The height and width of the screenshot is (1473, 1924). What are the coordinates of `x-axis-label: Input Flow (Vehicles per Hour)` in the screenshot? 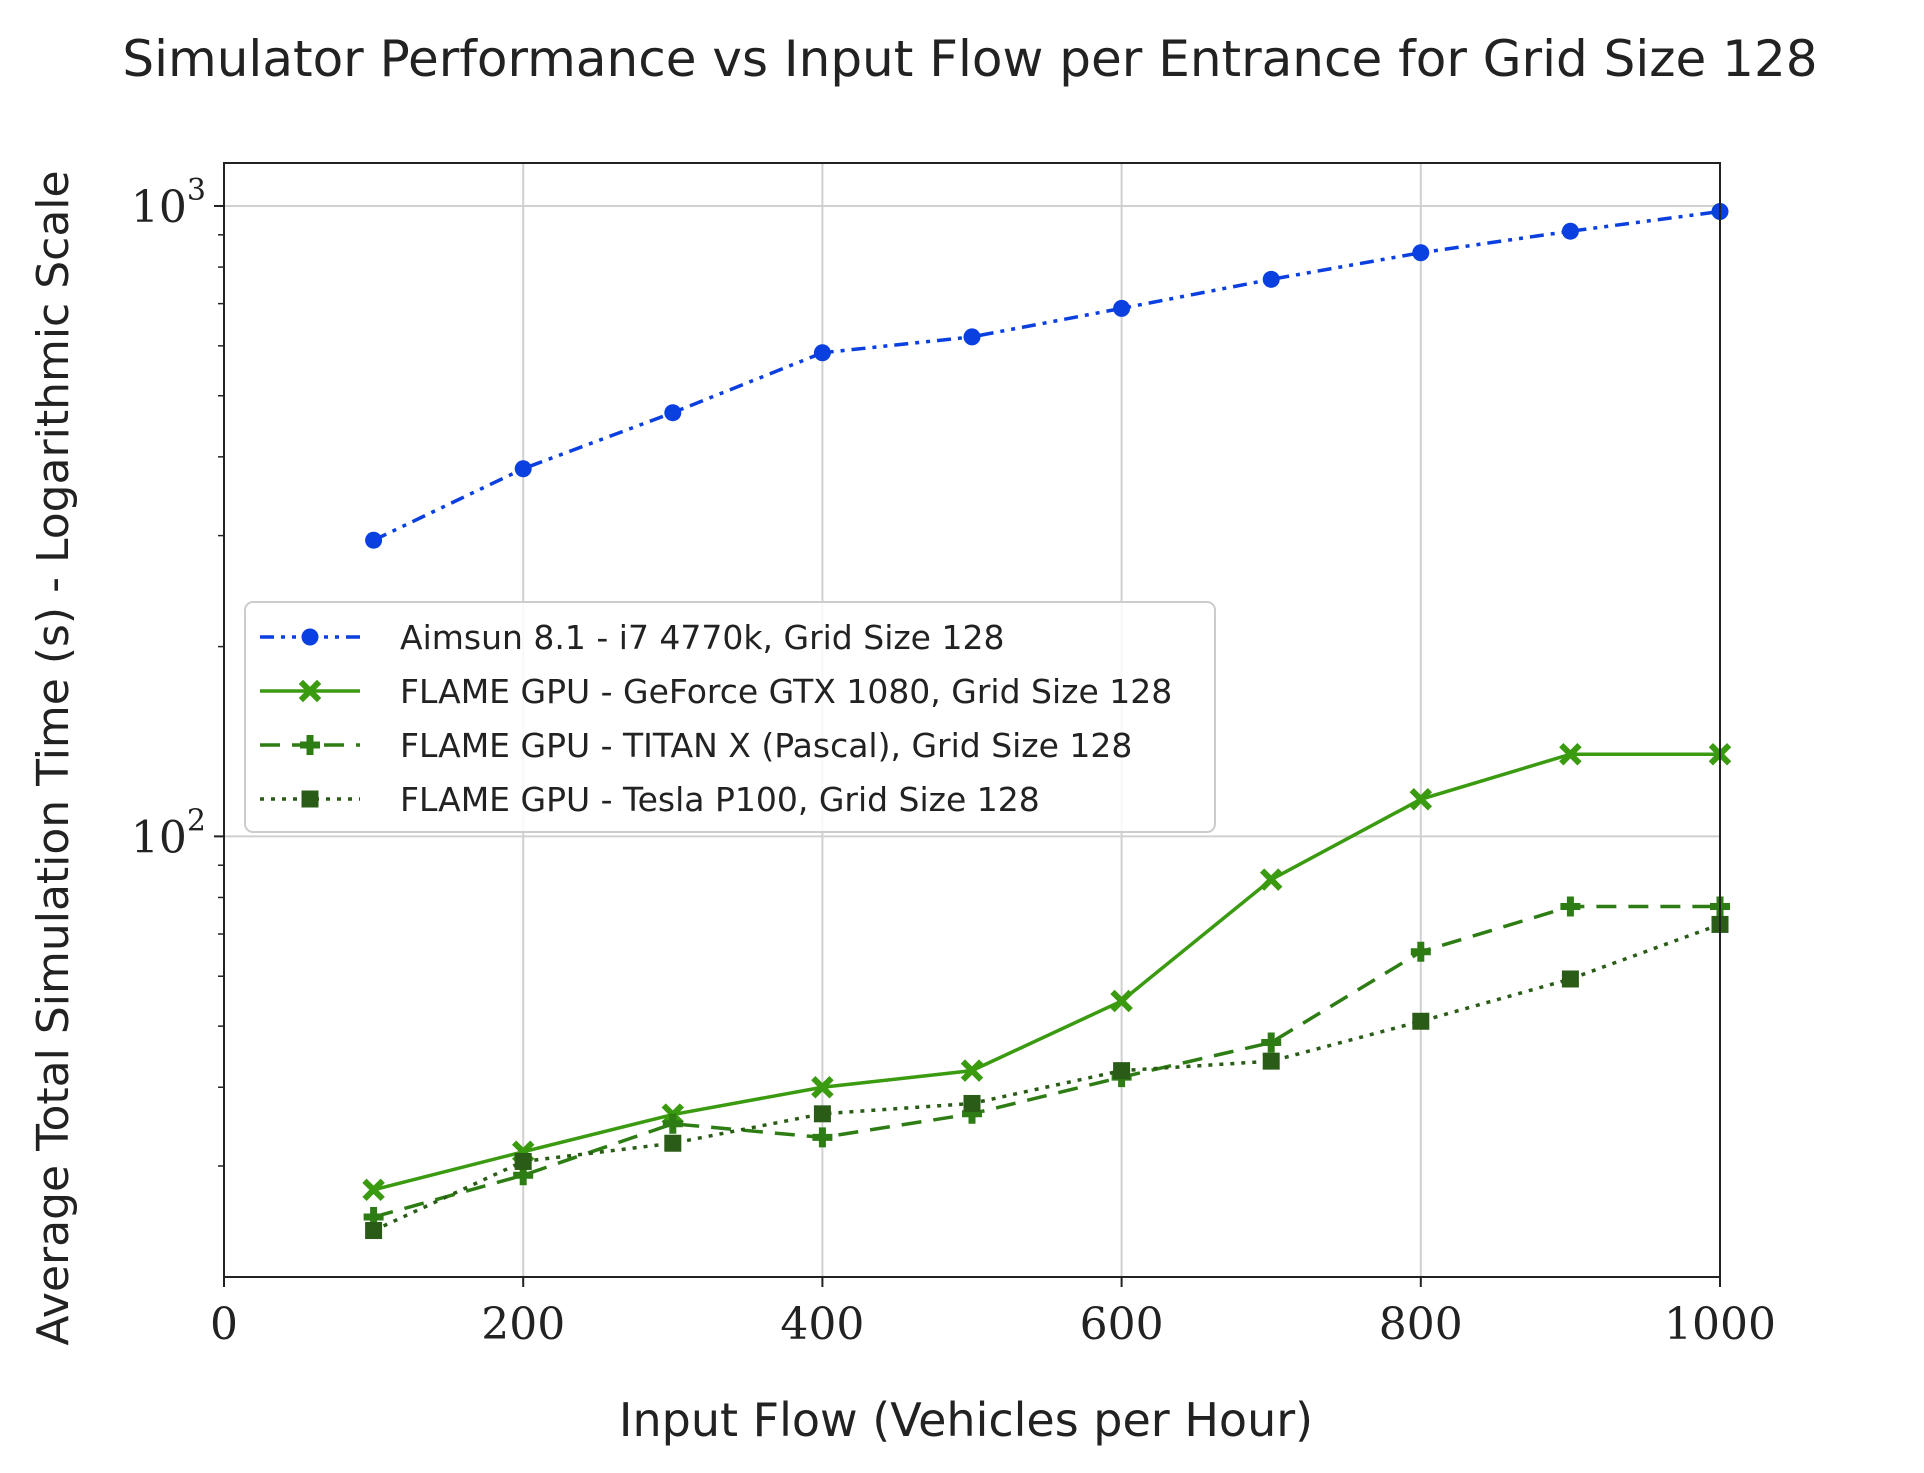 It's located at (966, 1420).